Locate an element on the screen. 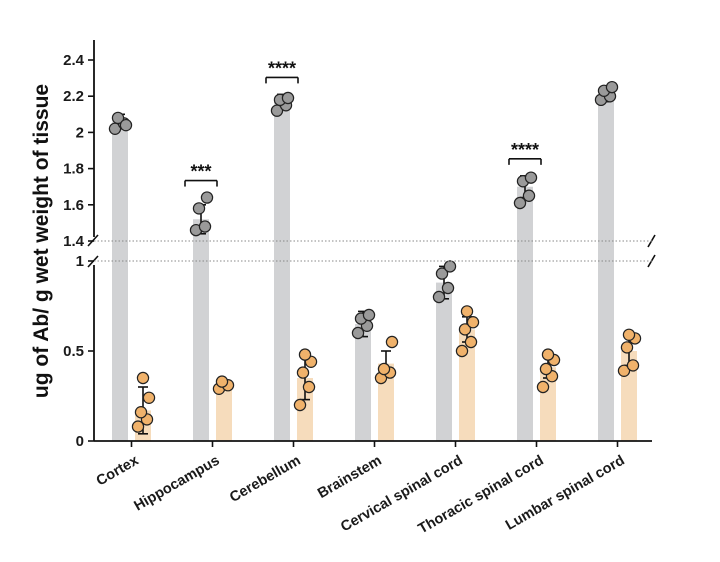  y-tick-label: 0 is located at coordinates (80, 441).